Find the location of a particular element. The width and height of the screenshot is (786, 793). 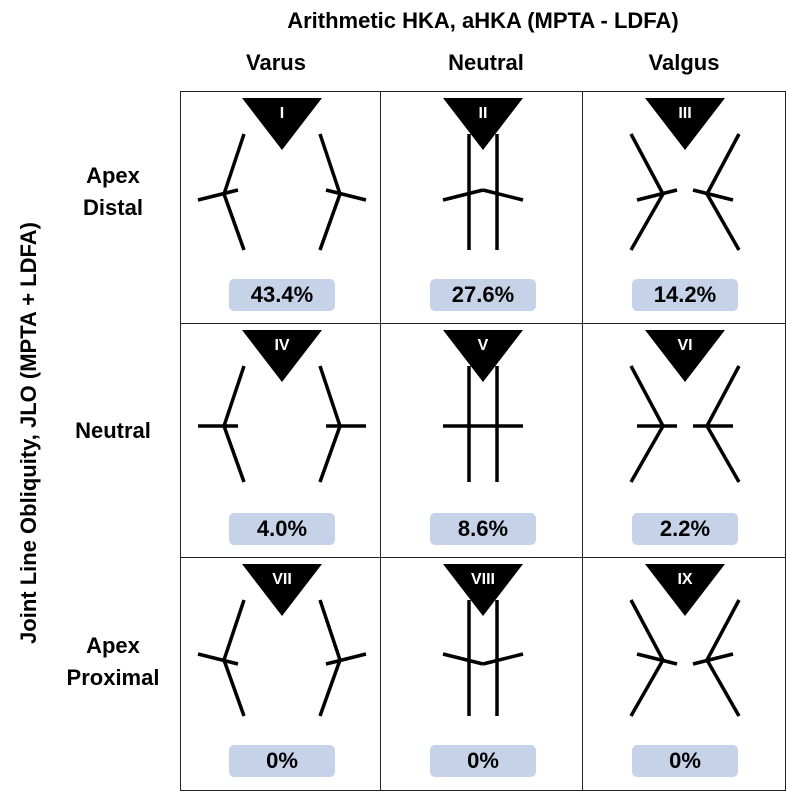

row-header-neutral: Neutral is located at coordinates (113, 431).